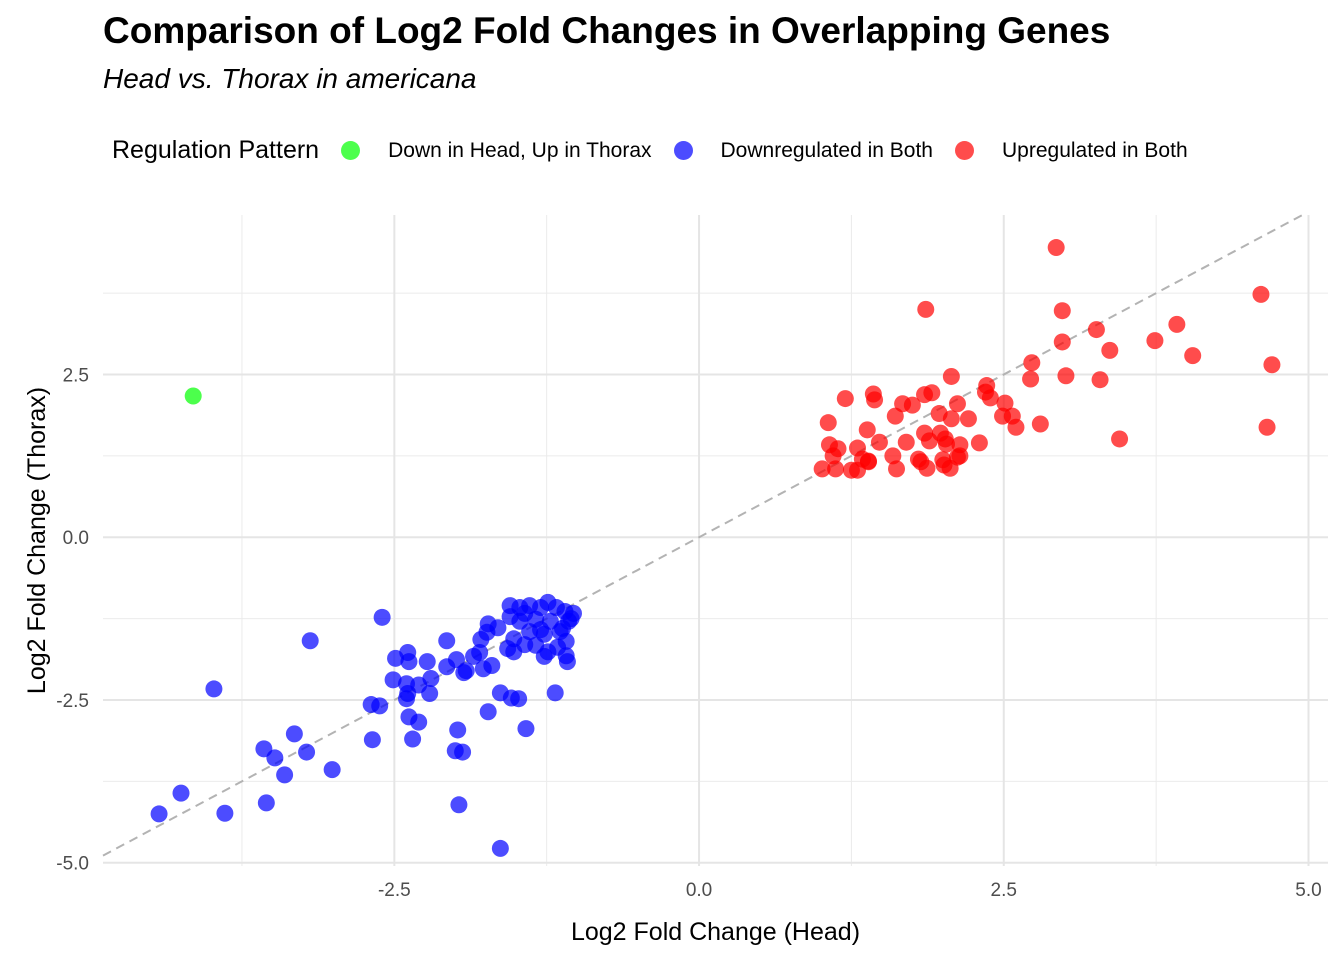 This screenshot has width=1344, height=960. I want to click on y-tick-label: 0.0, so click(76, 538).